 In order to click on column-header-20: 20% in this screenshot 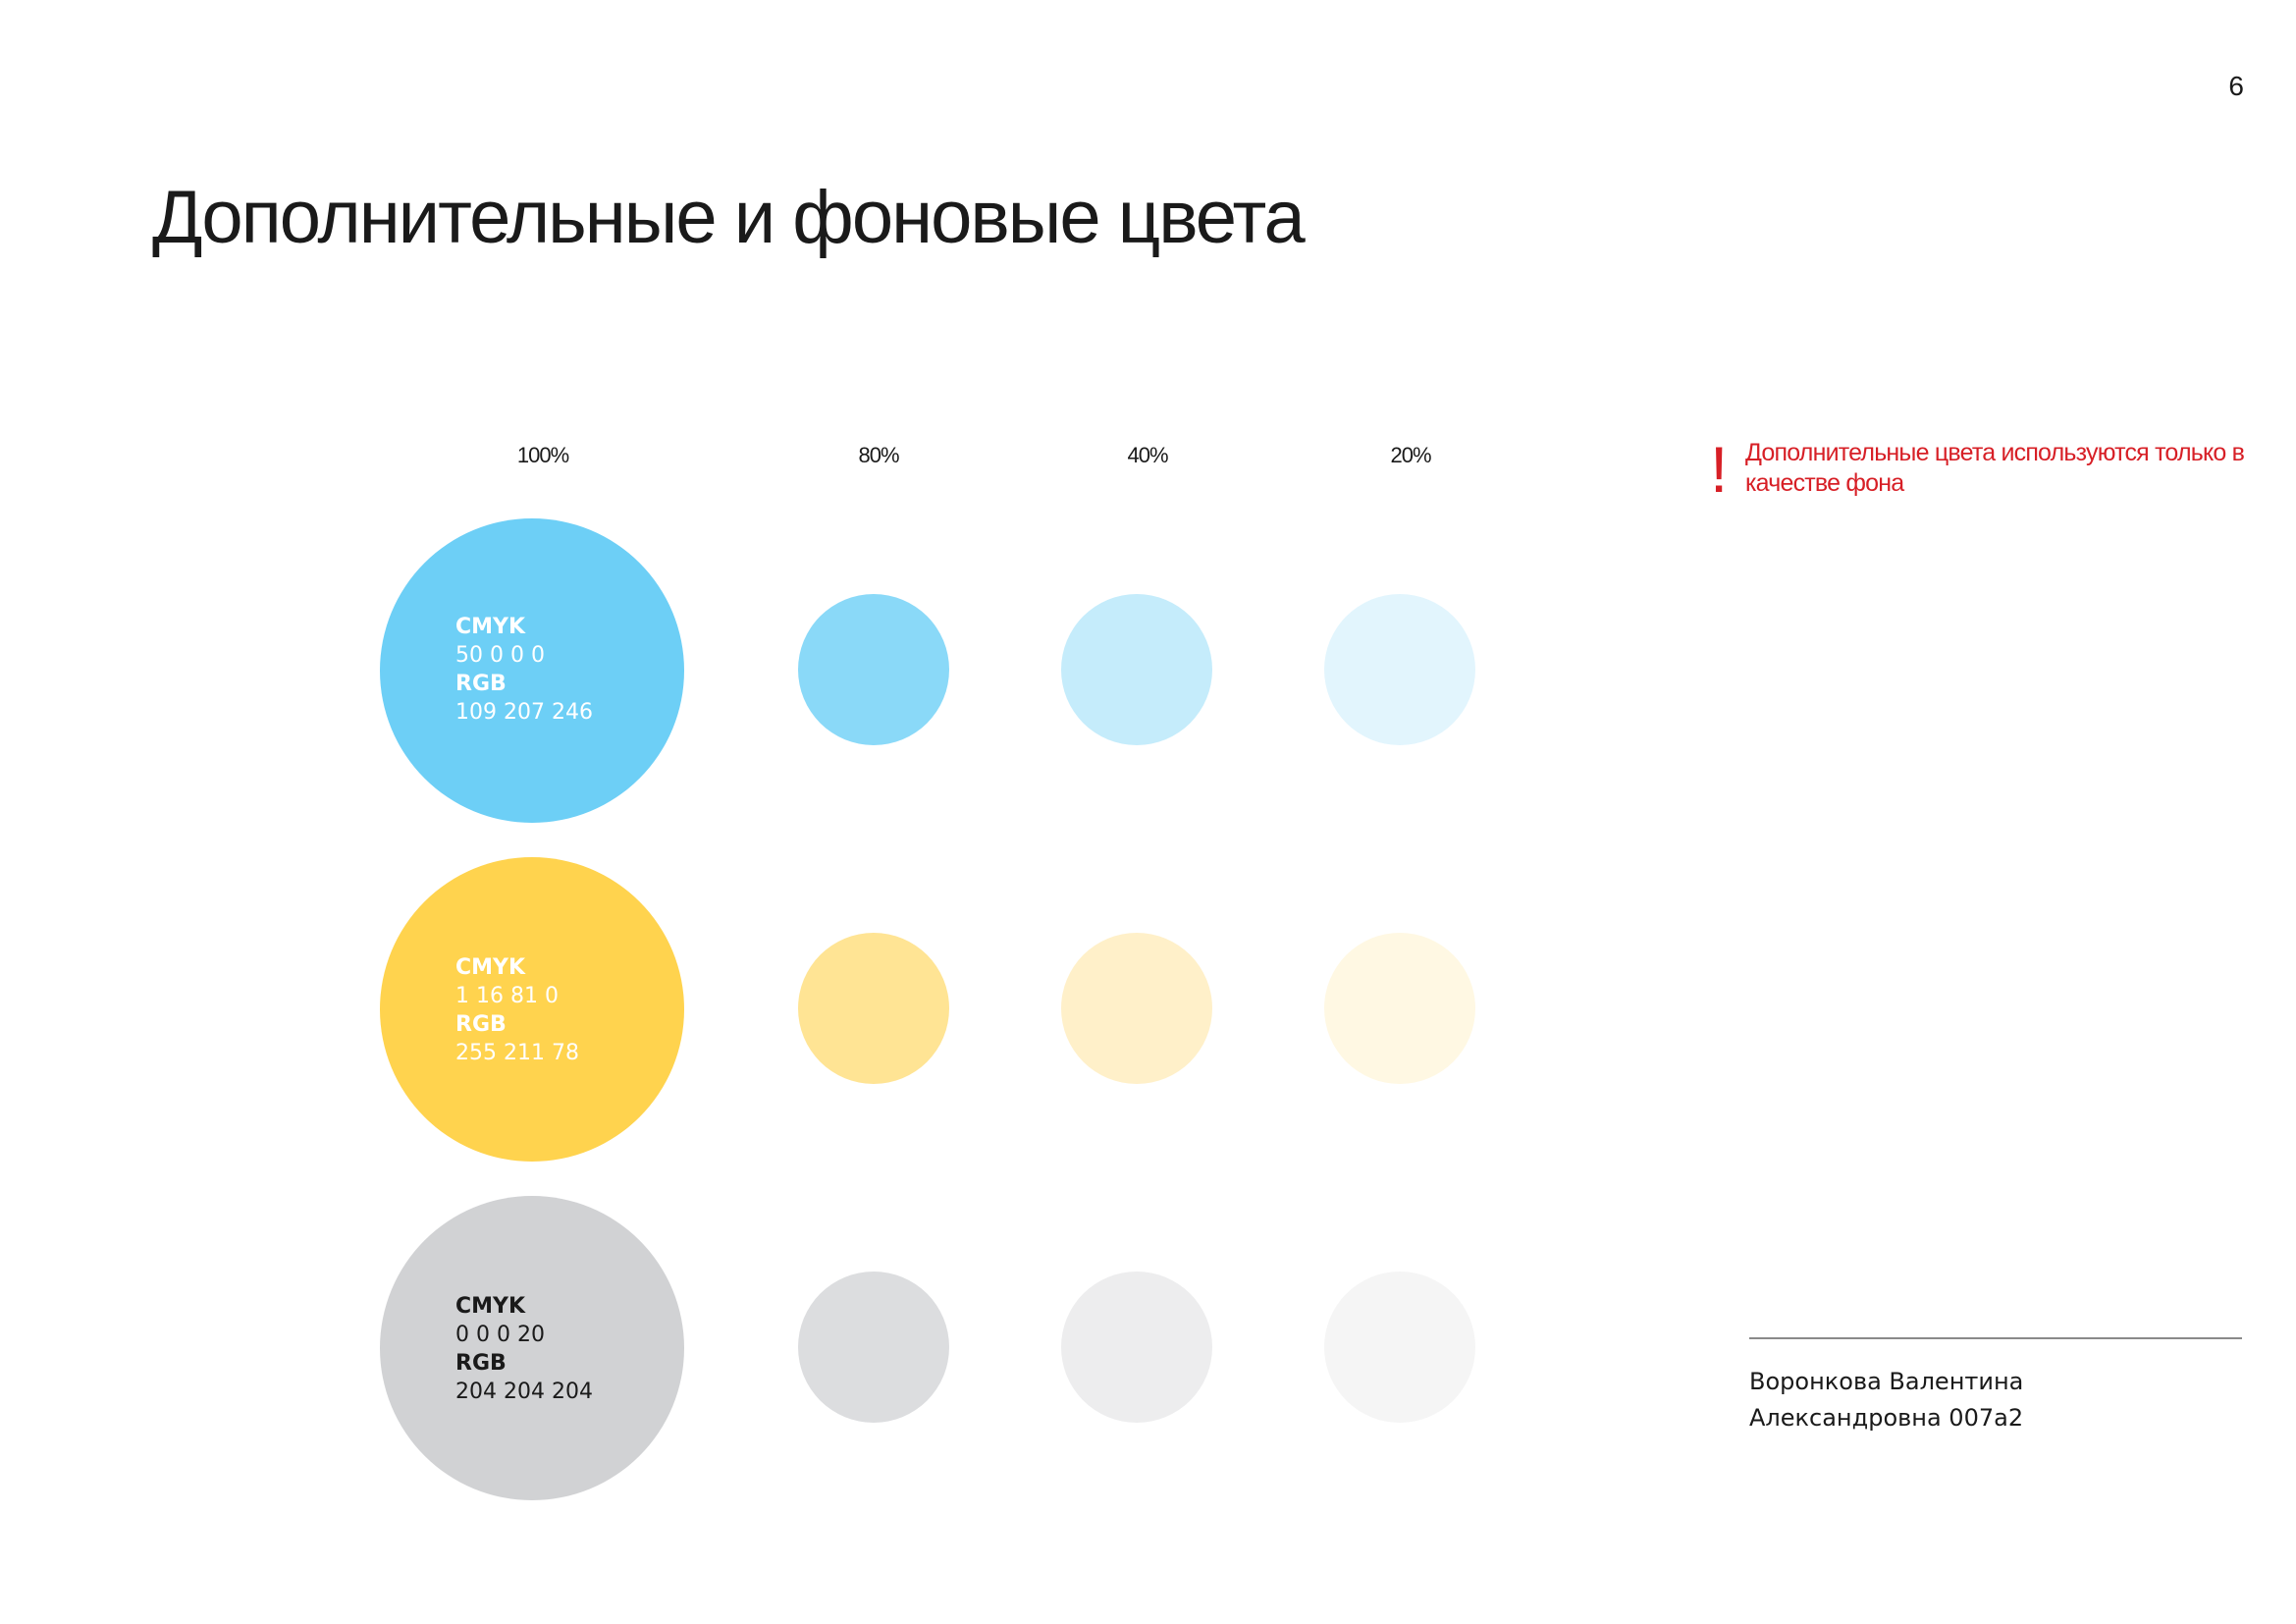, I will do `click(1410, 455)`.